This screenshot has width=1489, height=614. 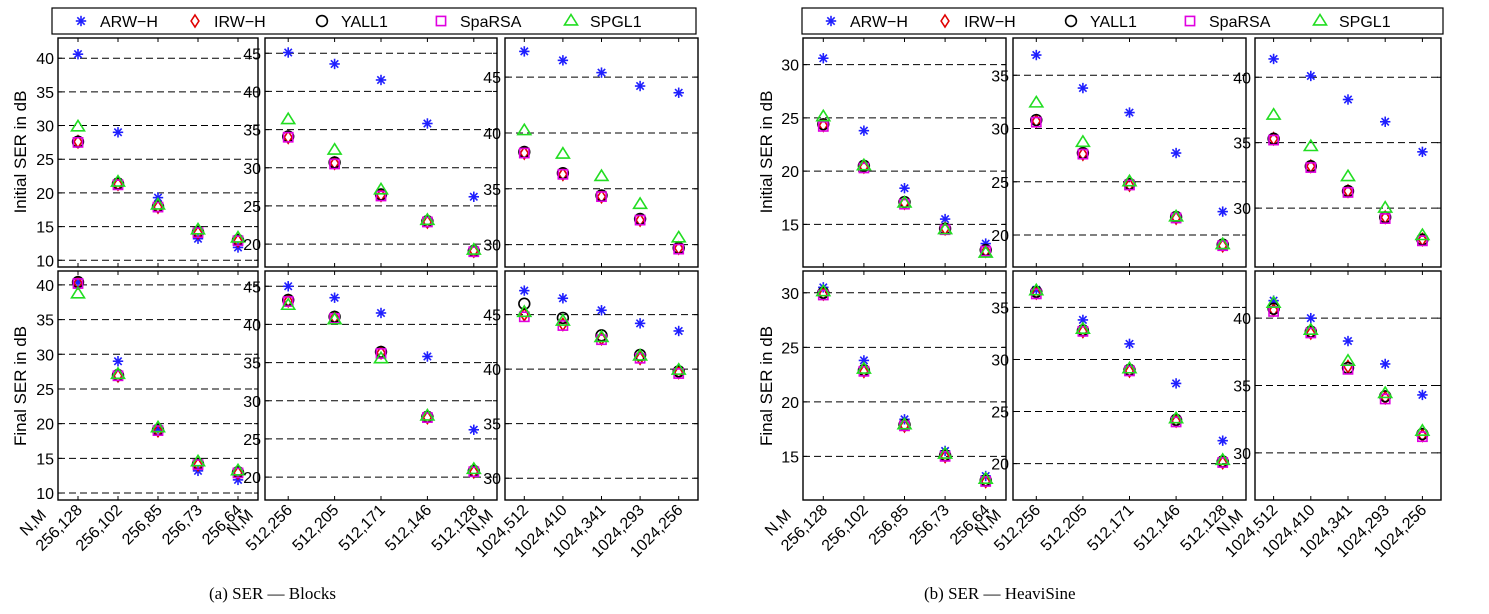 What do you see at coordinates (1122, 21) in the screenshot?
I see `legend-box` at bounding box center [1122, 21].